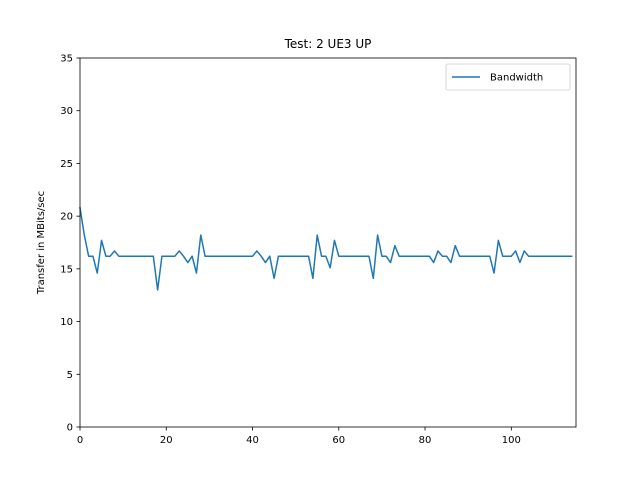 The height and width of the screenshot is (480, 640). What do you see at coordinates (80, 440) in the screenshot?
I see `x-tick-label: 0` at bounding box center [80, 440].